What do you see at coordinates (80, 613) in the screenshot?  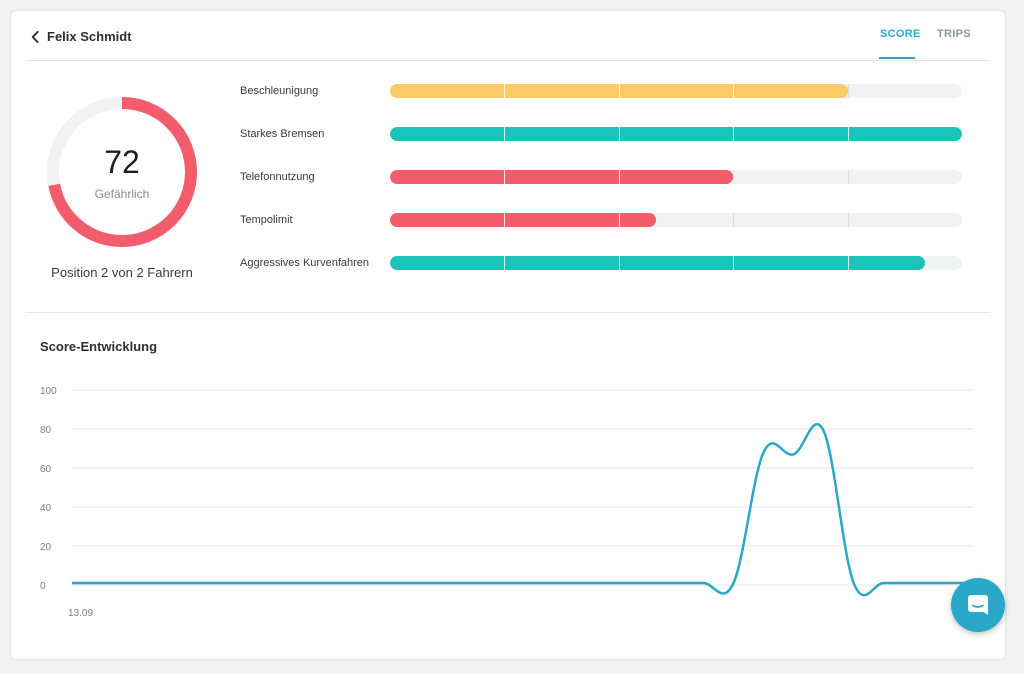 I see `x-tick-label: 13.09` at bounding box center [80, 613].